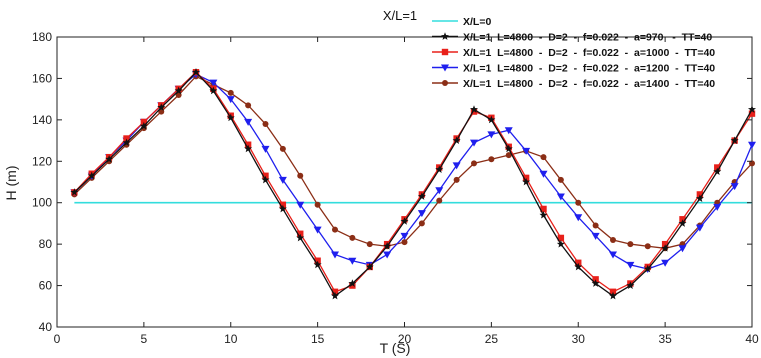  I want to click on x-tick-label: 5, so click(144, 339).